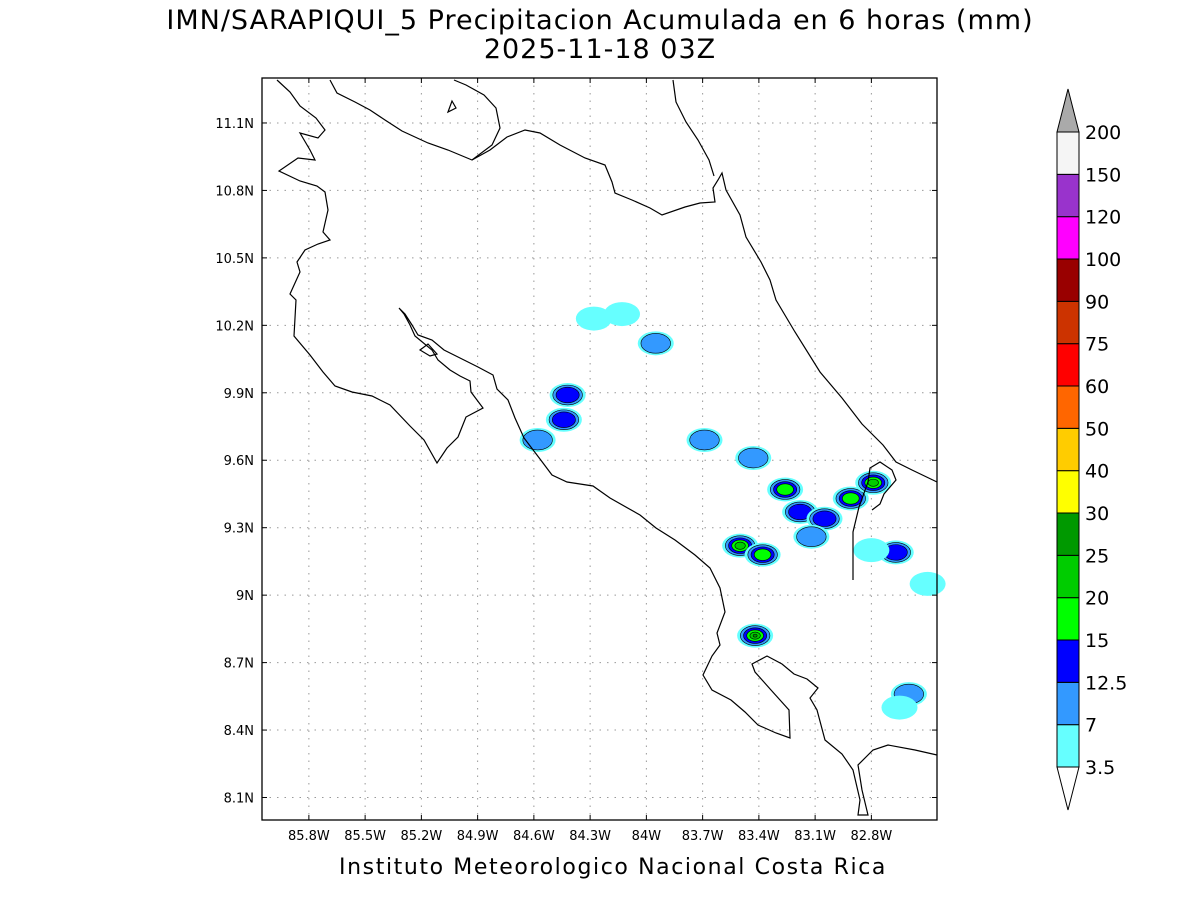  I want to click on colorbar-label: 120, so click(1103, 218).